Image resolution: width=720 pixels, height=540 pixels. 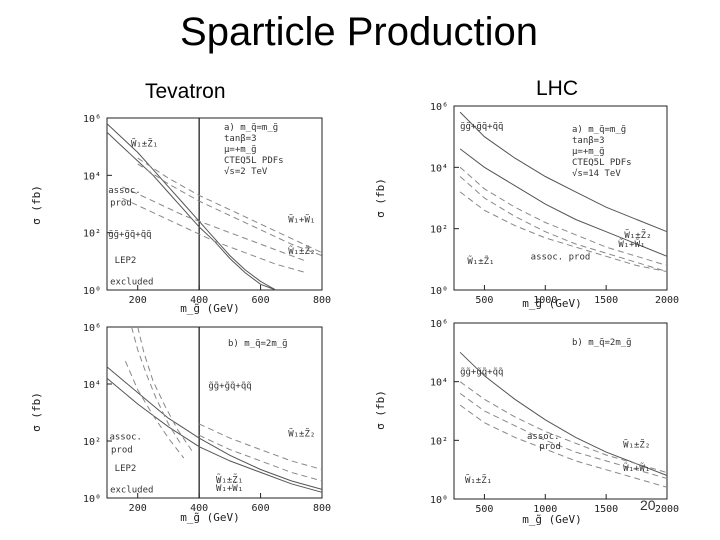 What do you see at coordinates (557, 88) in the screenshot?
I see `lhc-column-label: LHC` at bounding box center [557, 88].